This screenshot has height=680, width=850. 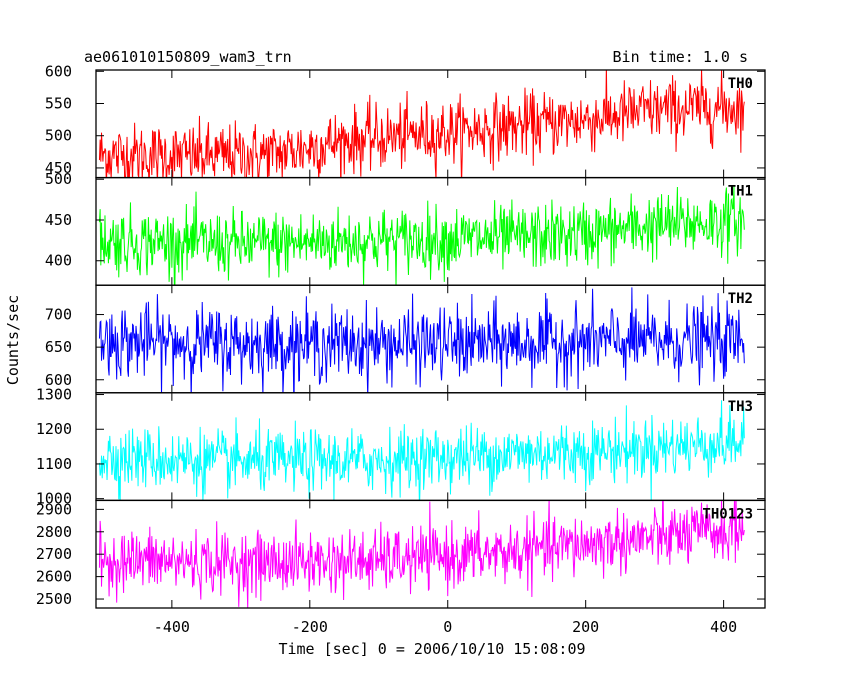 I want to click on y-tick-label: 1300, so click(x=54, y=395).